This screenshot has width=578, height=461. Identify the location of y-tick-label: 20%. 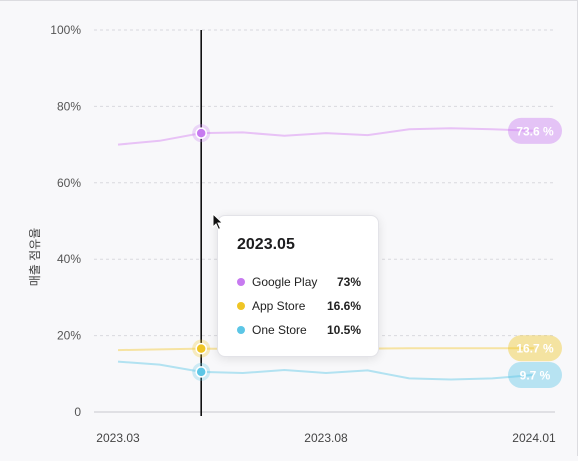
(69, 336).